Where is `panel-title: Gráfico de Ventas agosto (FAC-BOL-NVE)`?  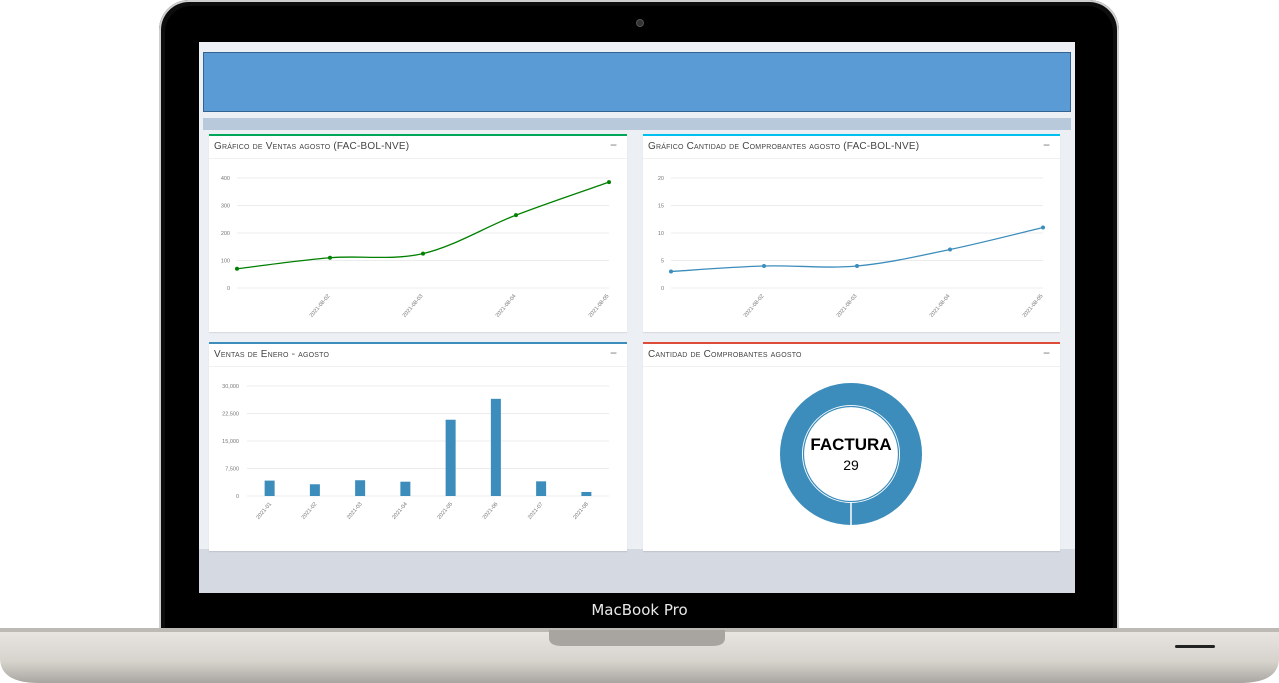 panel-title: Gráfico de Ventas agosto (FAC-BOL-NVE) is located at coordinates (312, 146).